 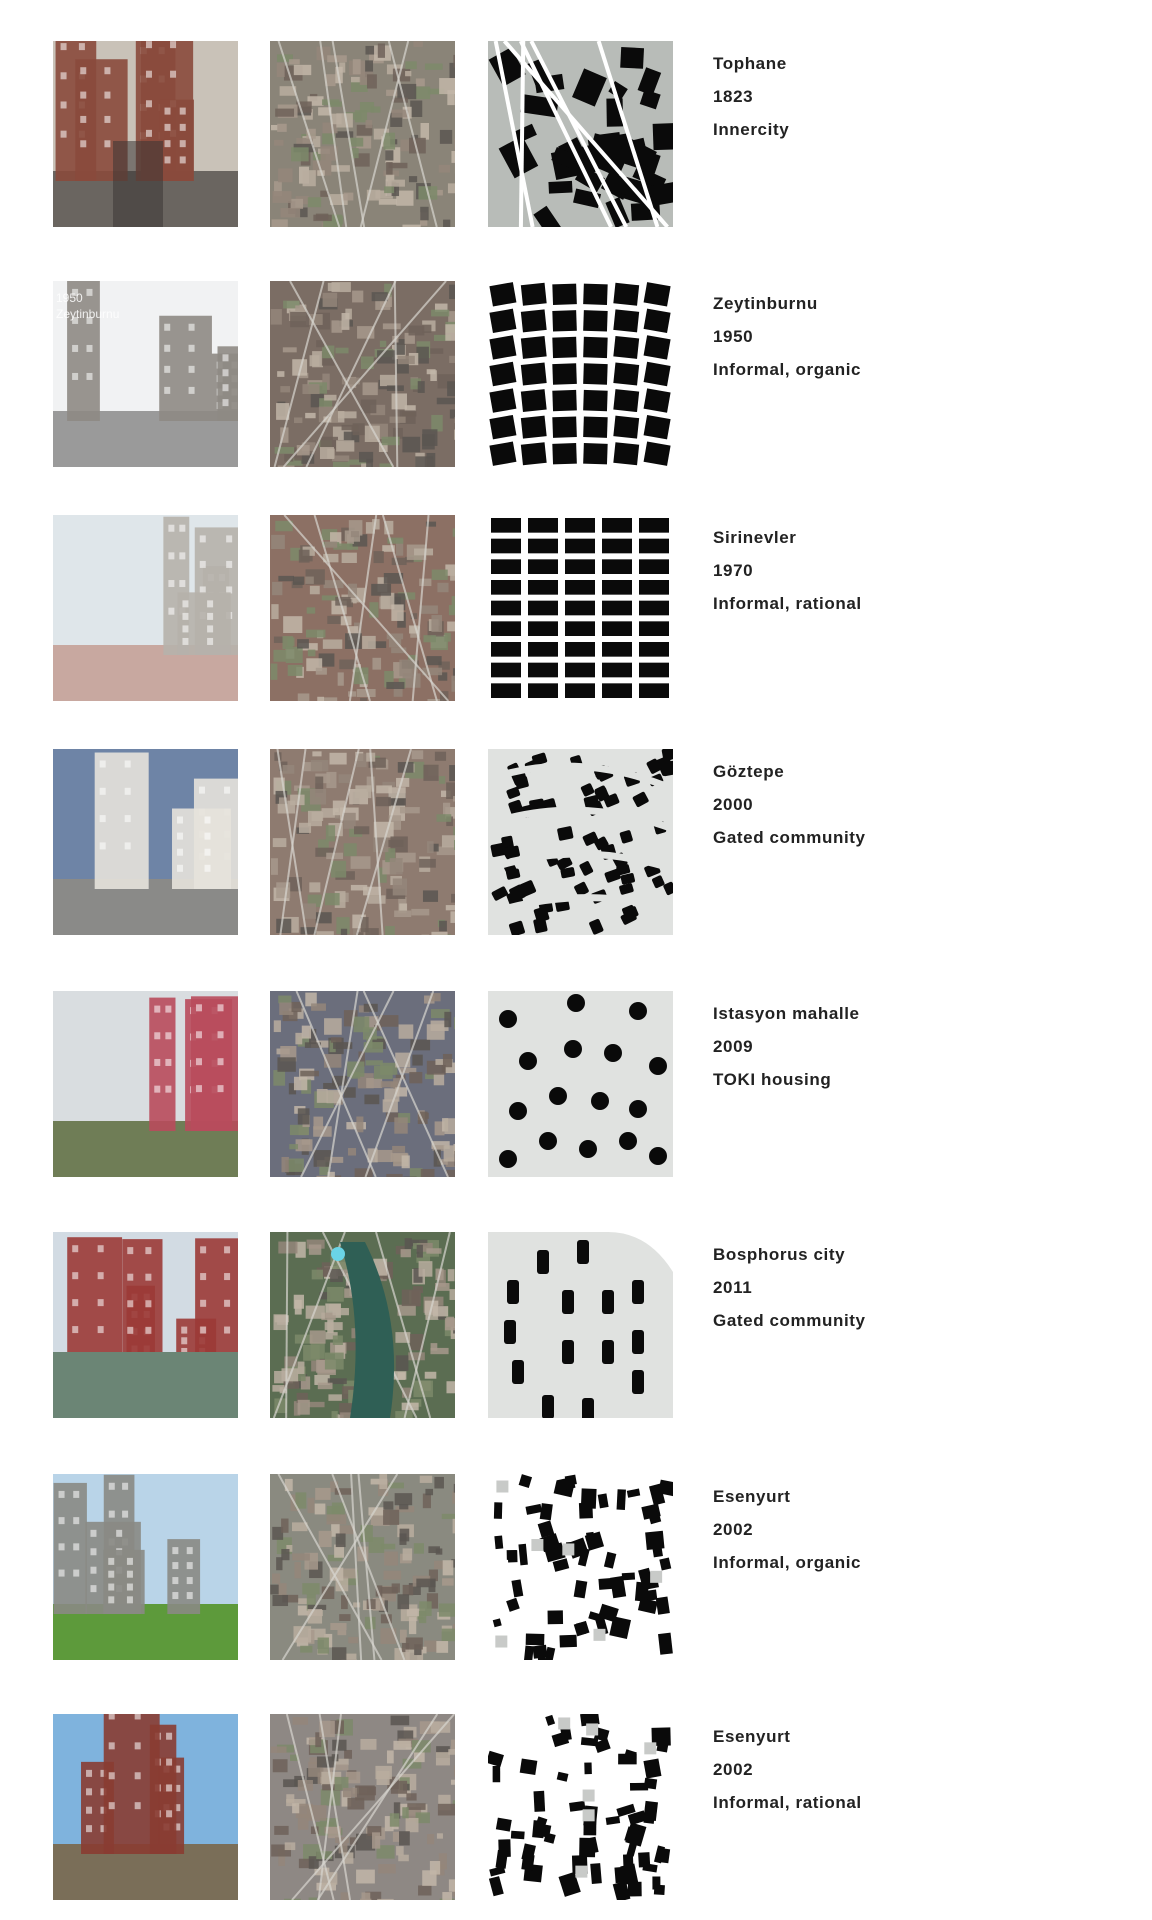 What do you see at coordinates (87, 314) in the screenshot?
I see `photo-overlay-text: Zeytinburnu` at bounding box center [87, 314].